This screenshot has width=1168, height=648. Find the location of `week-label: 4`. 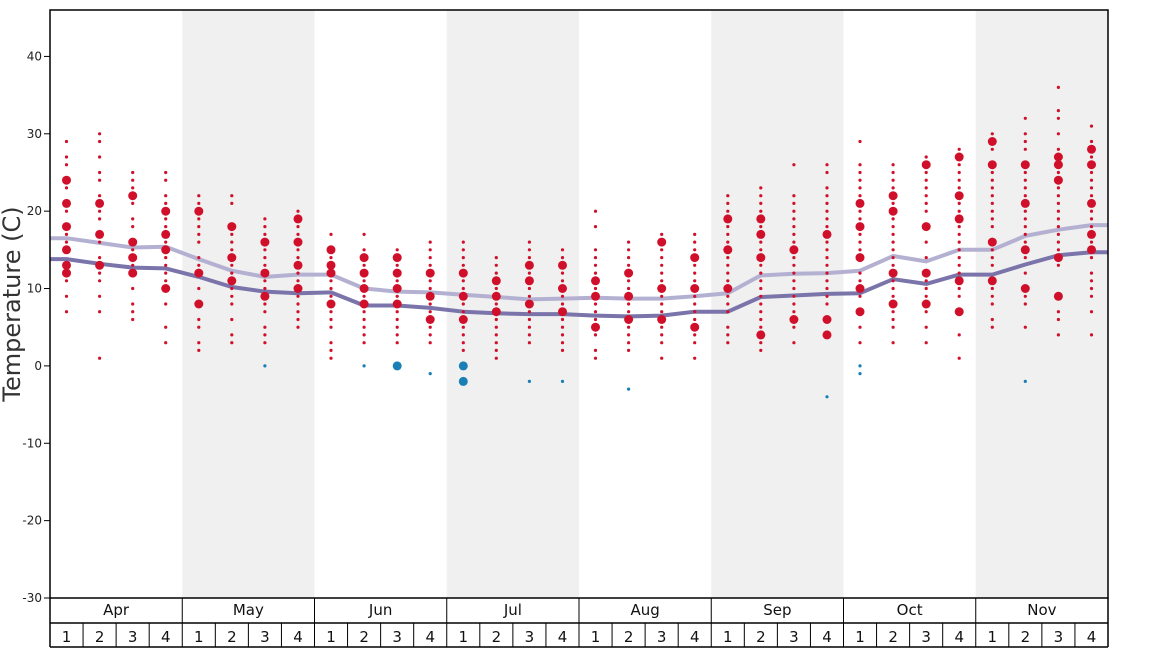

week-label: 4 is located at coordinates (563, 637).